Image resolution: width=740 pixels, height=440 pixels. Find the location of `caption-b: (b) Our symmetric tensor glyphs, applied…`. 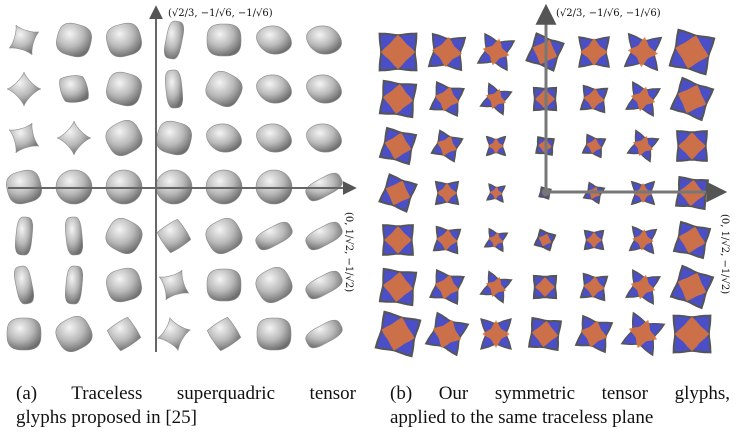

caption-b: (b) Our symmetric tensor glyphs, applied… is located at coordinates (560, 406).